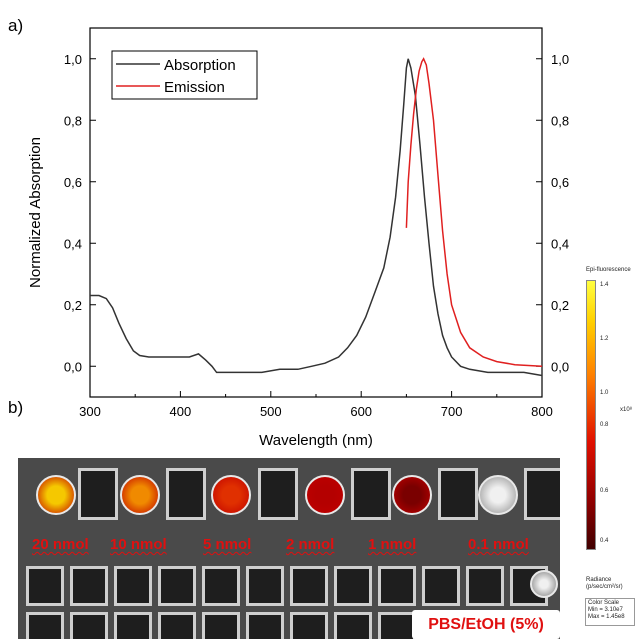 The width and height of the screenshot is (639, 639). I want to click on right-y-tick-label: 0,2, so click(560, 305).